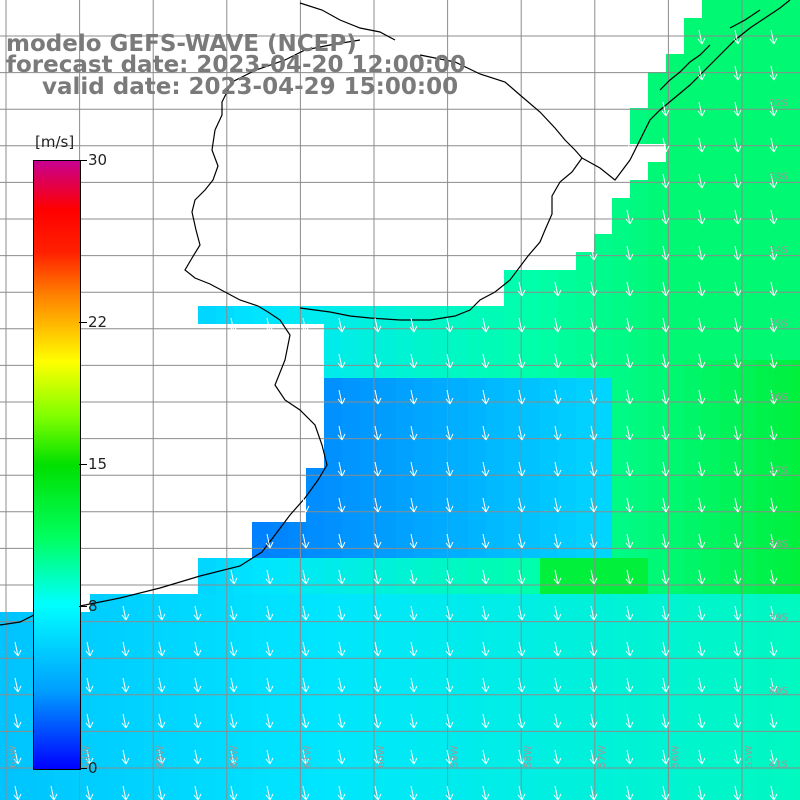 The height and width of the screenshot is (800, 800). Describe the element at coordinates (778, 177) in the screenshot. I see `lat-label: 33S` at that location.